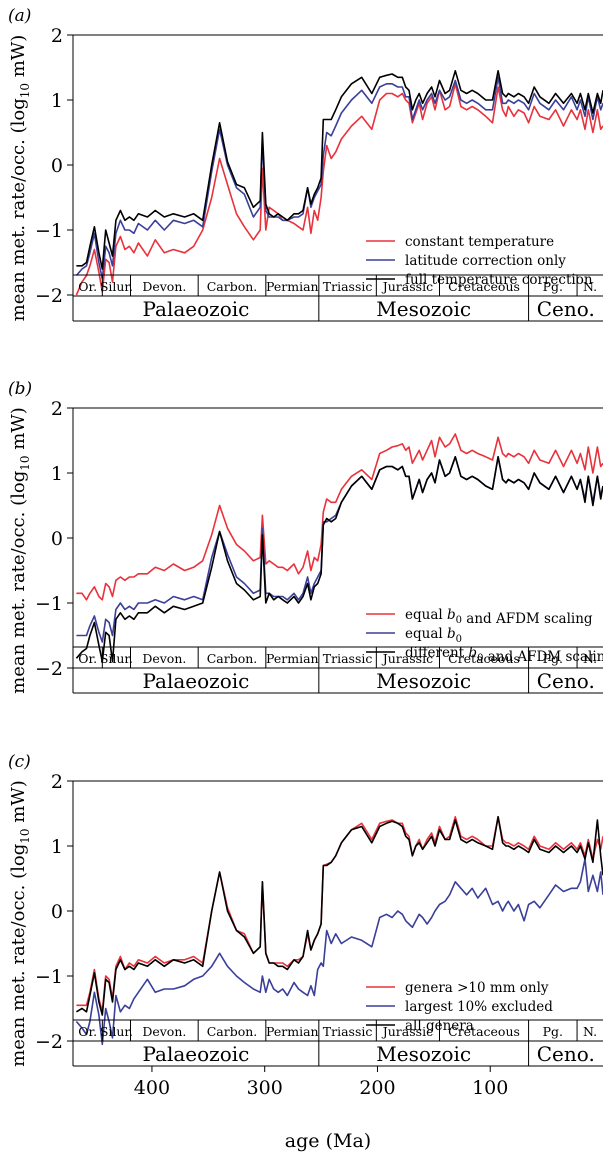  I want to click on panel-label: (a), so click(19, 16).